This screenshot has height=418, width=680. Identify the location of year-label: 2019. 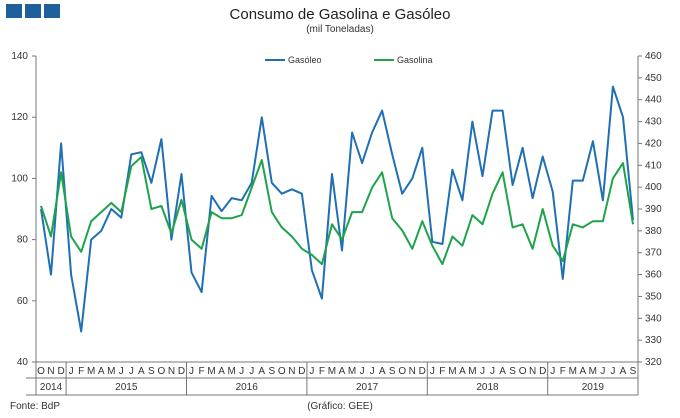
(593, 387).